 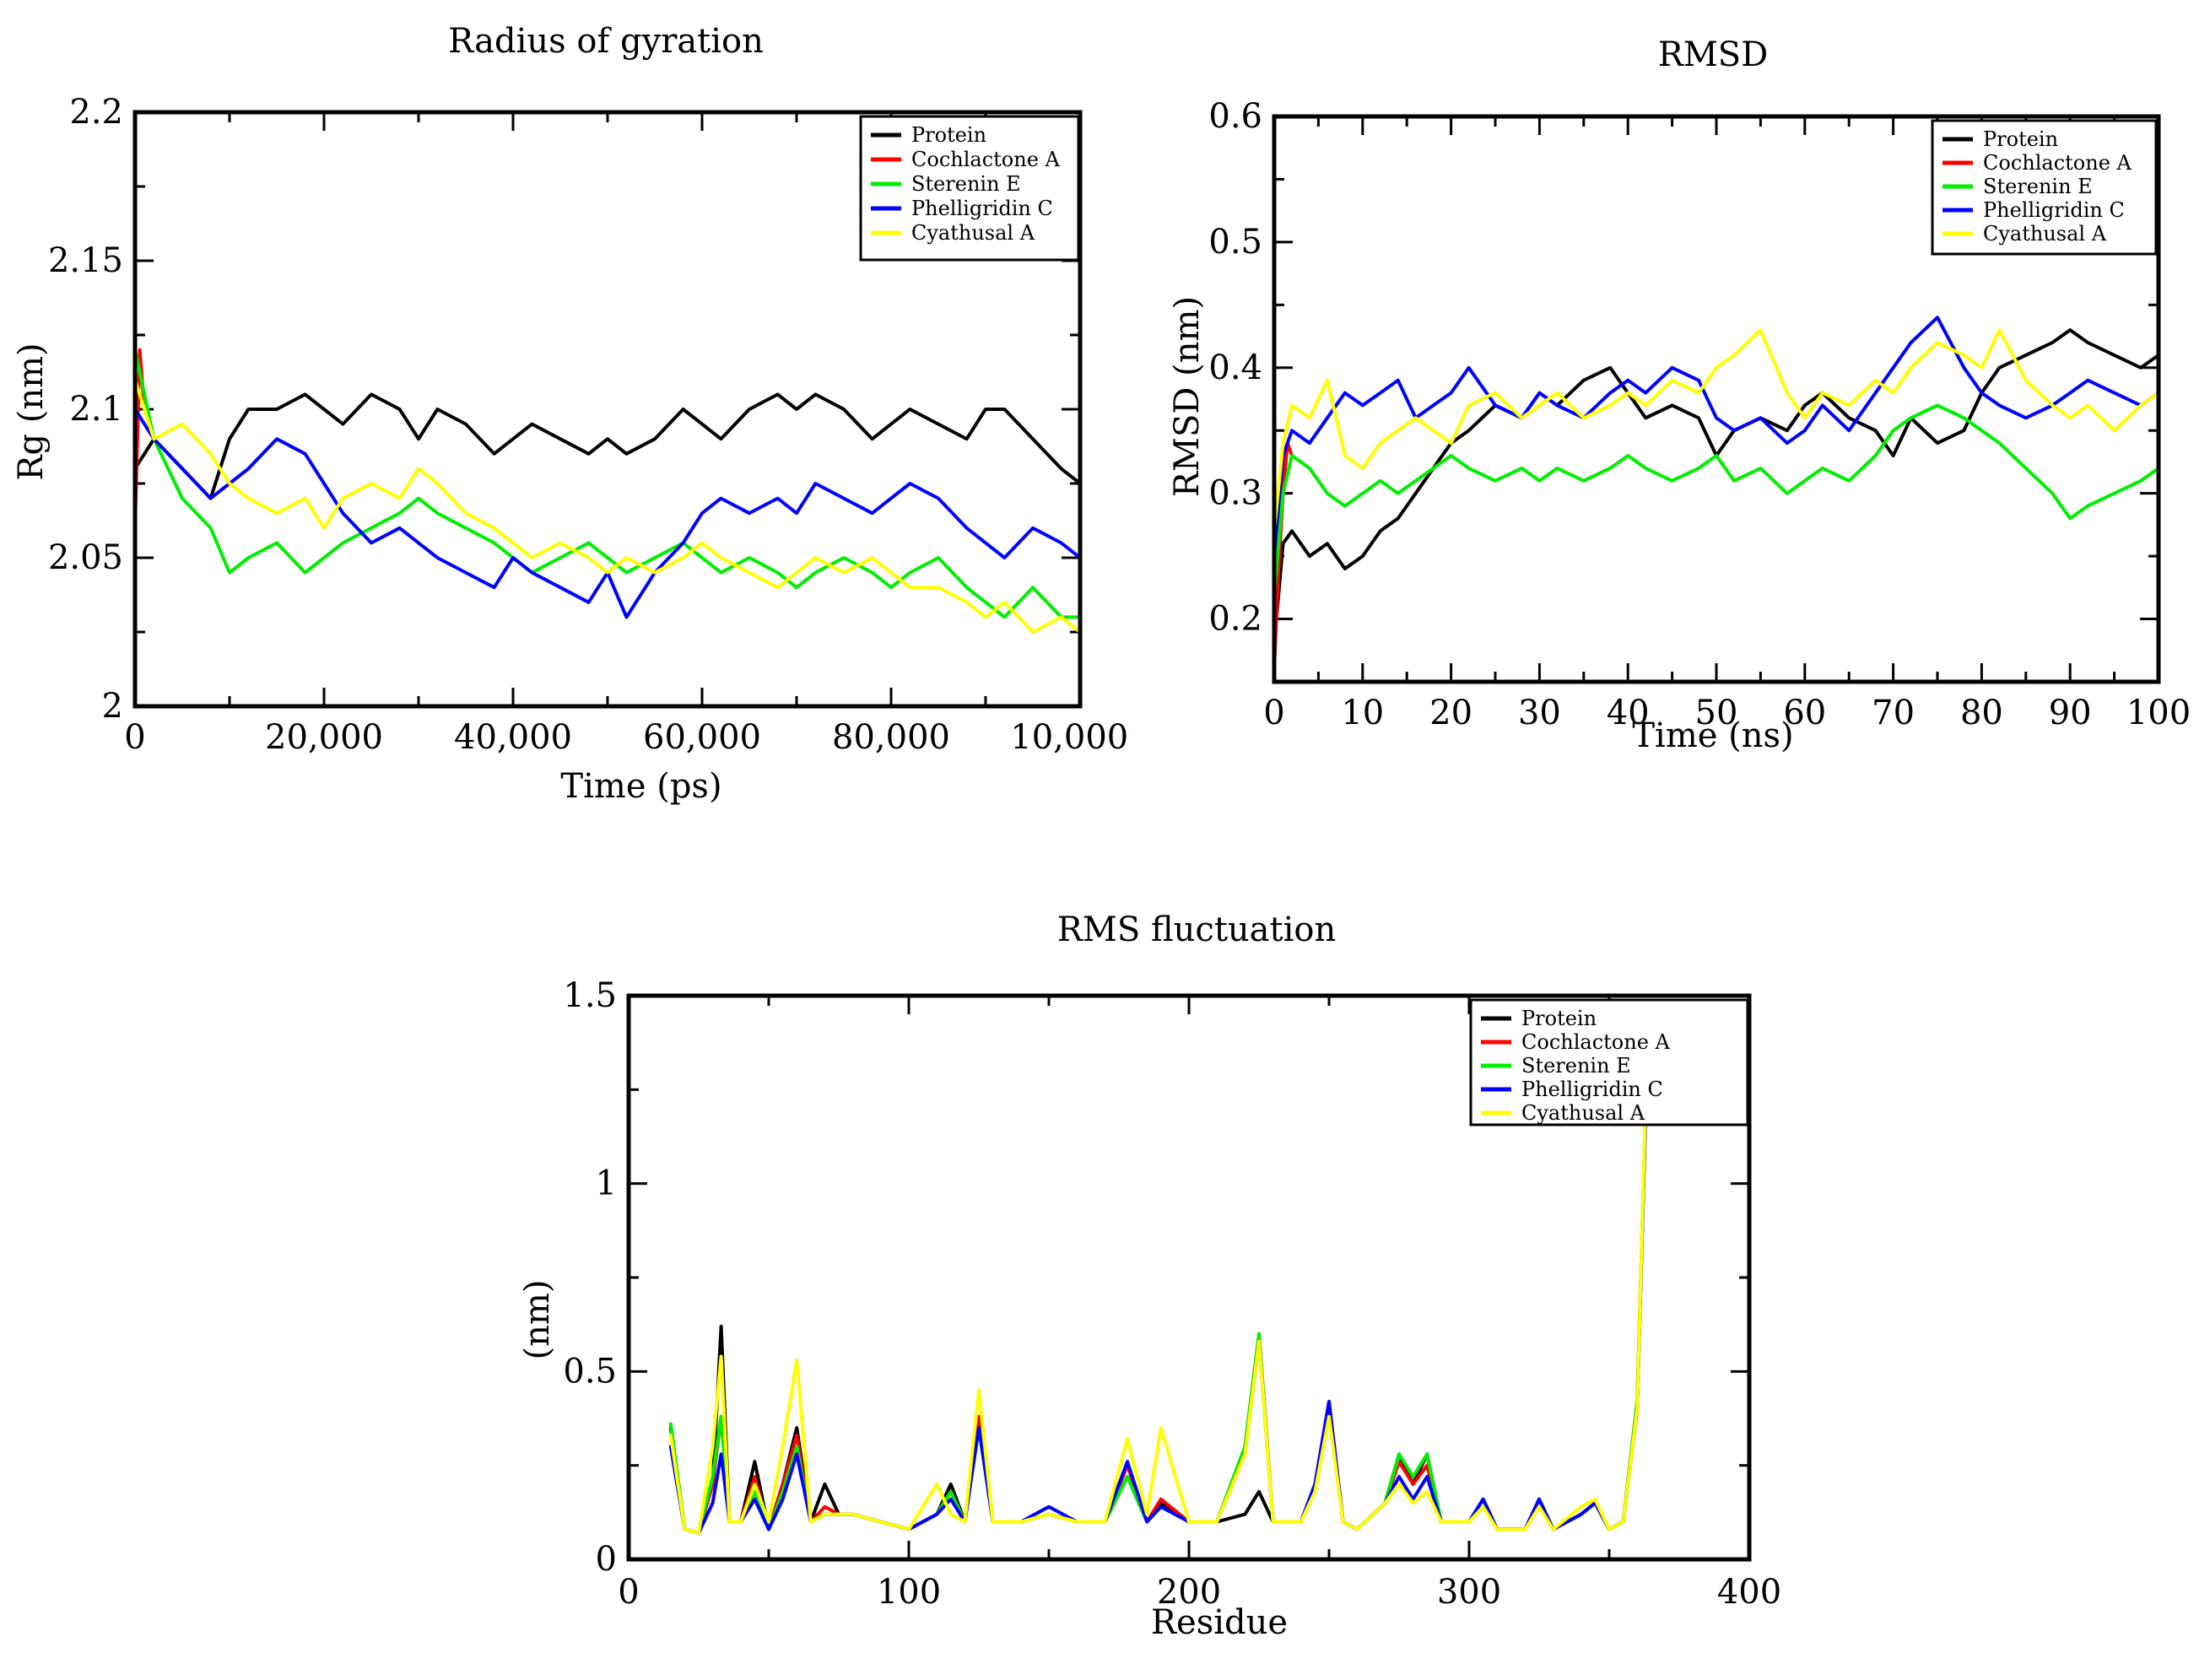 What do you see at coordinates (85, 557) in the screenshot?
I see `y-tick-label: 2.05` at bounding box center [85, 557].